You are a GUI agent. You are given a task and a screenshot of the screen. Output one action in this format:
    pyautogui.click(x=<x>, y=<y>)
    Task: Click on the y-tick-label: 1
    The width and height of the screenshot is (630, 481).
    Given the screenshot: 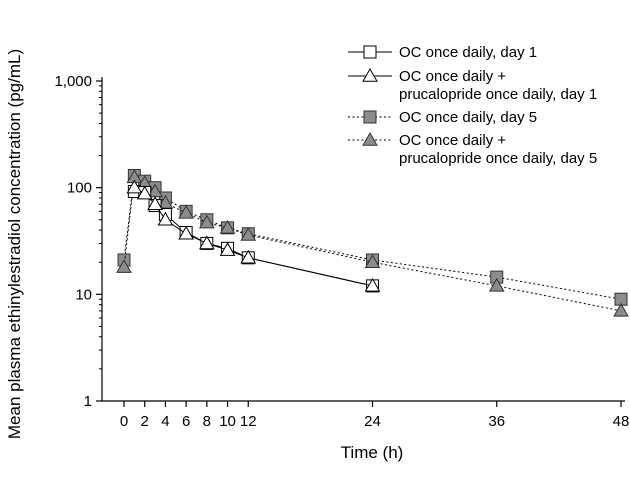 What is the action you would take?
    pyautogui.click(x=88, y=401)
    